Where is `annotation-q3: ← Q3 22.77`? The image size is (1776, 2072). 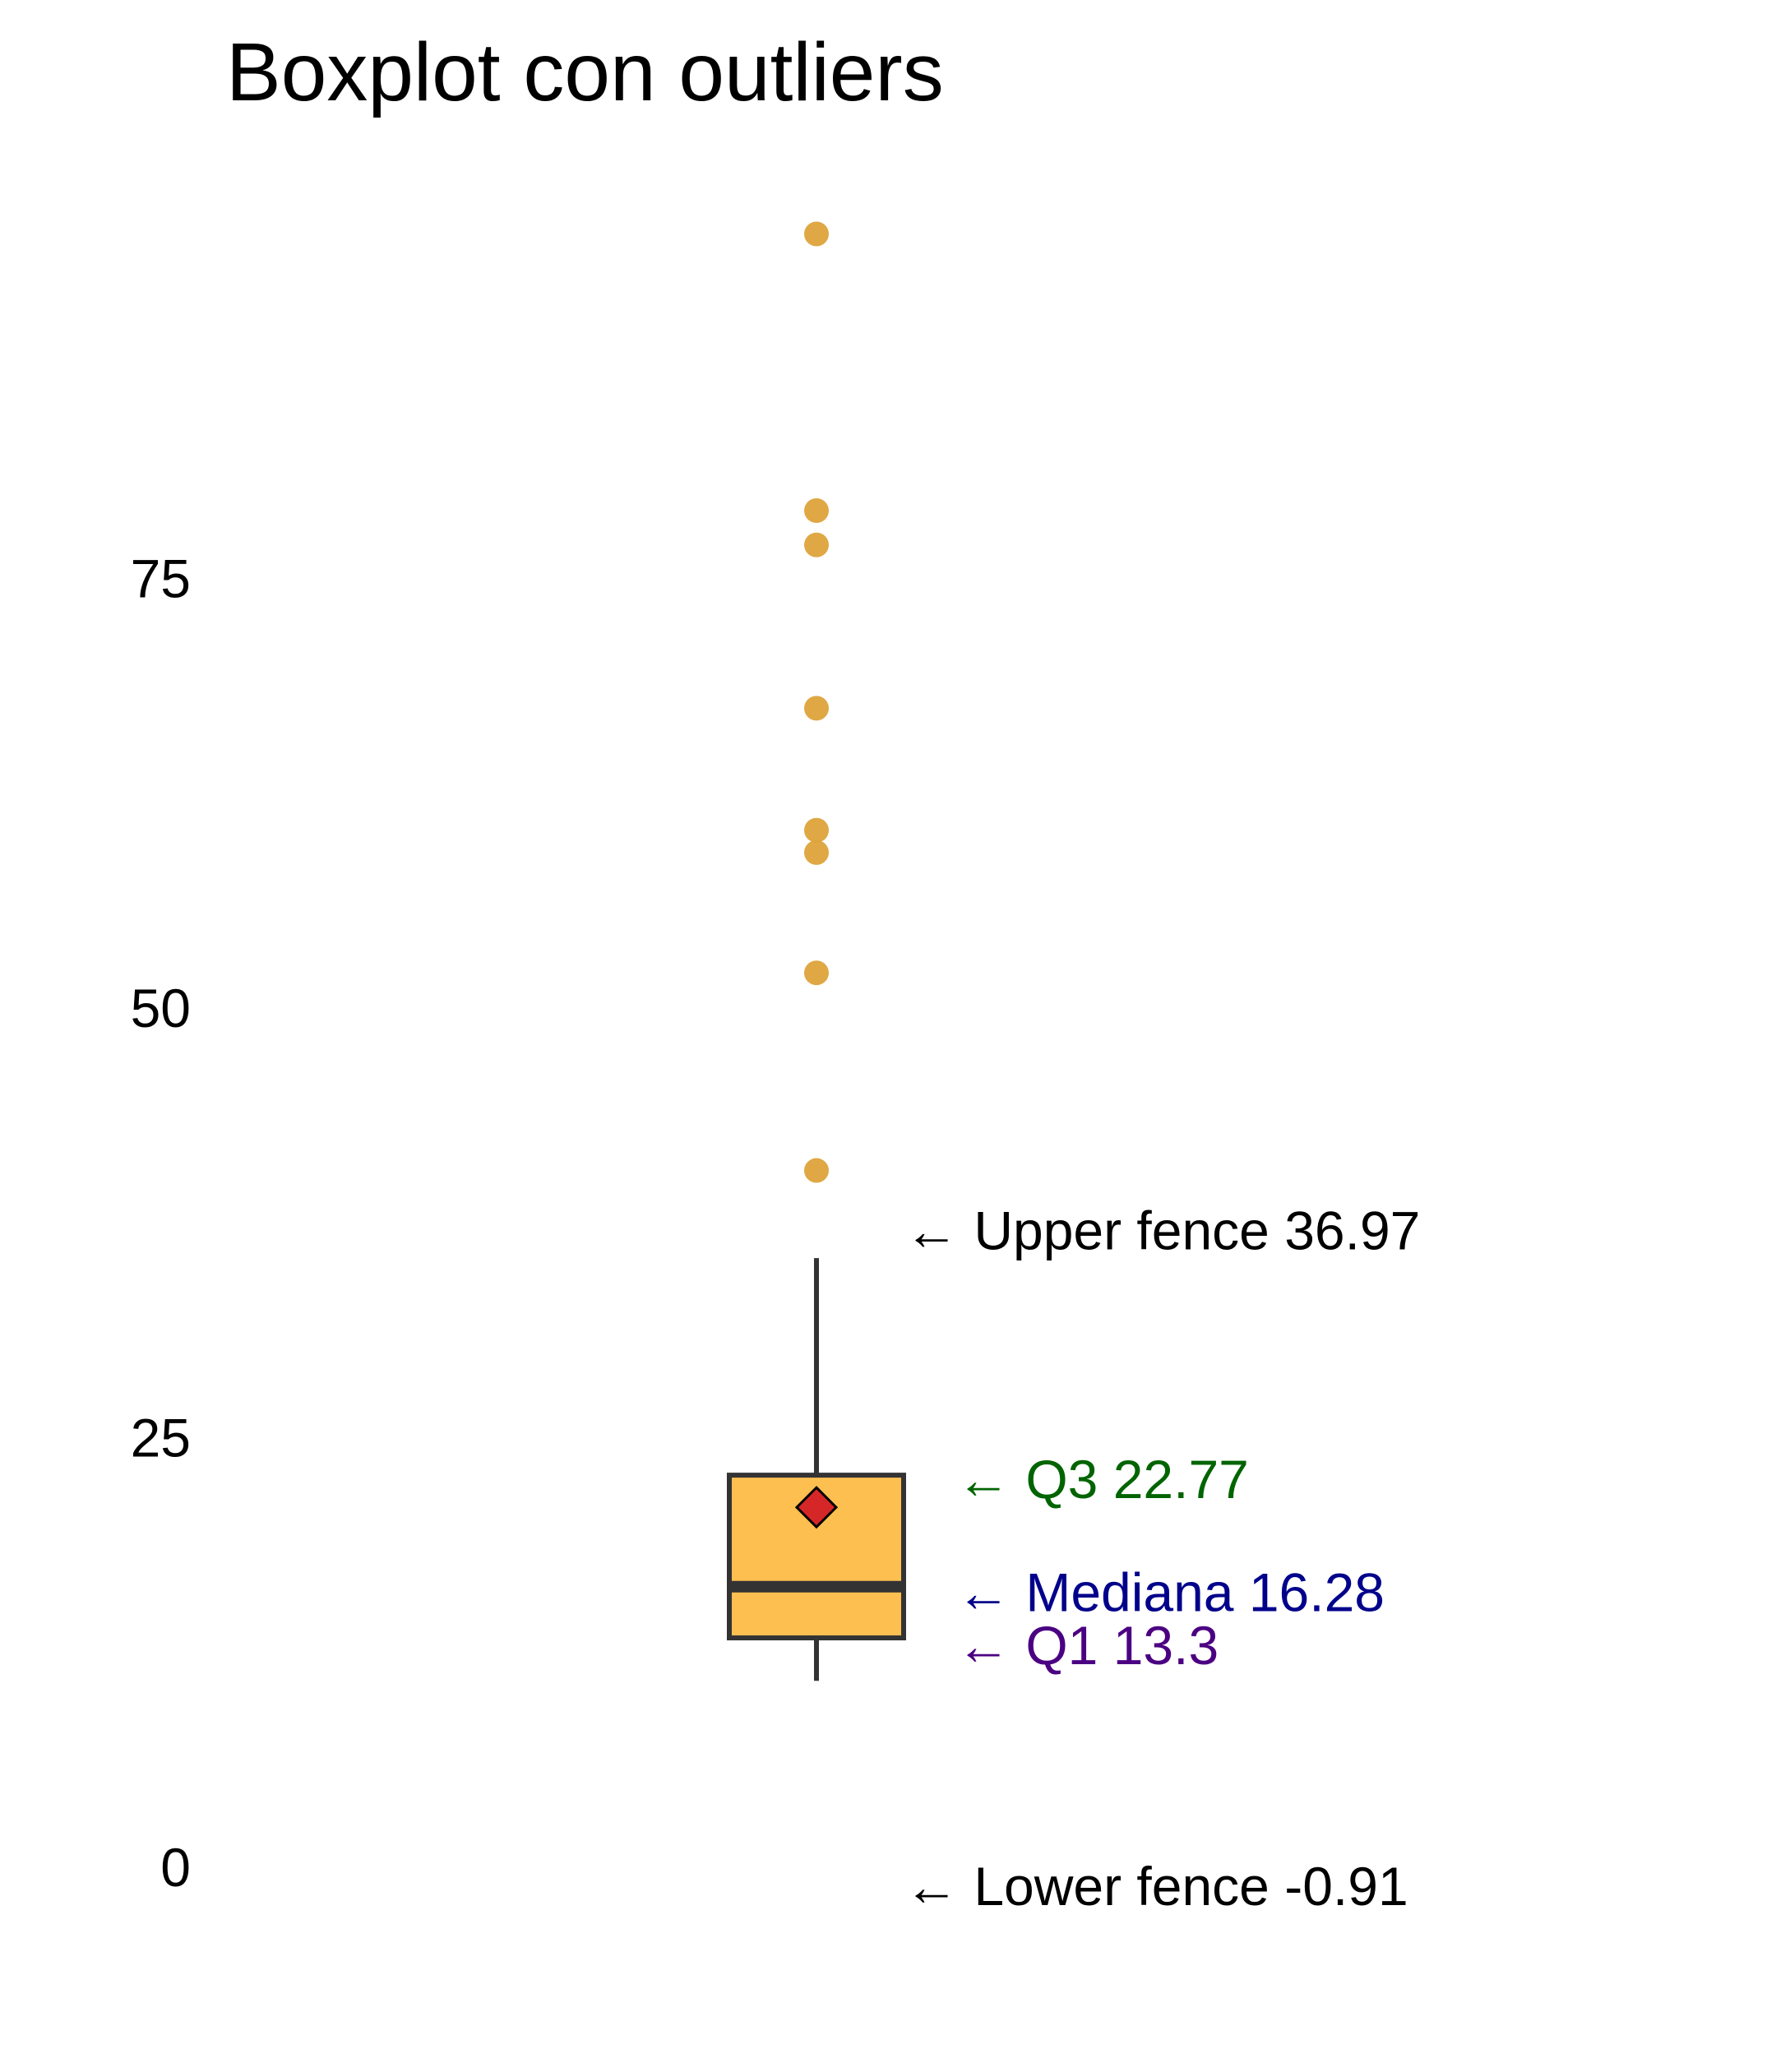
annotation-q3: ← Q3 22.77 is located at coordinates (1102, 1479).